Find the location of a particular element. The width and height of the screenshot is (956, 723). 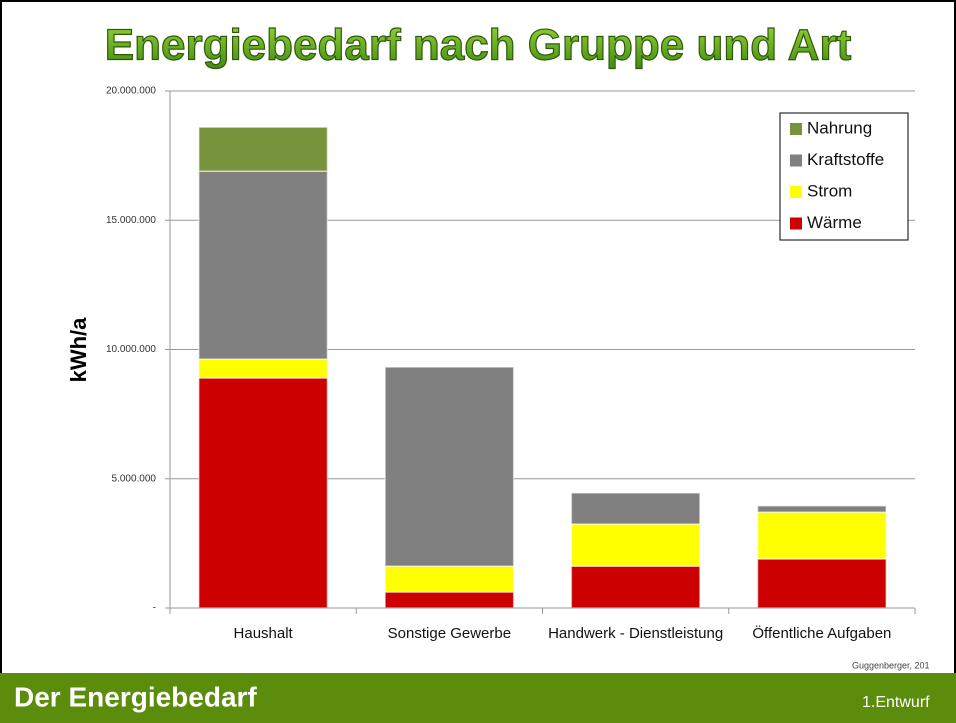

y-tick-label: 5.000.000 is located at coordinates (134, 478).